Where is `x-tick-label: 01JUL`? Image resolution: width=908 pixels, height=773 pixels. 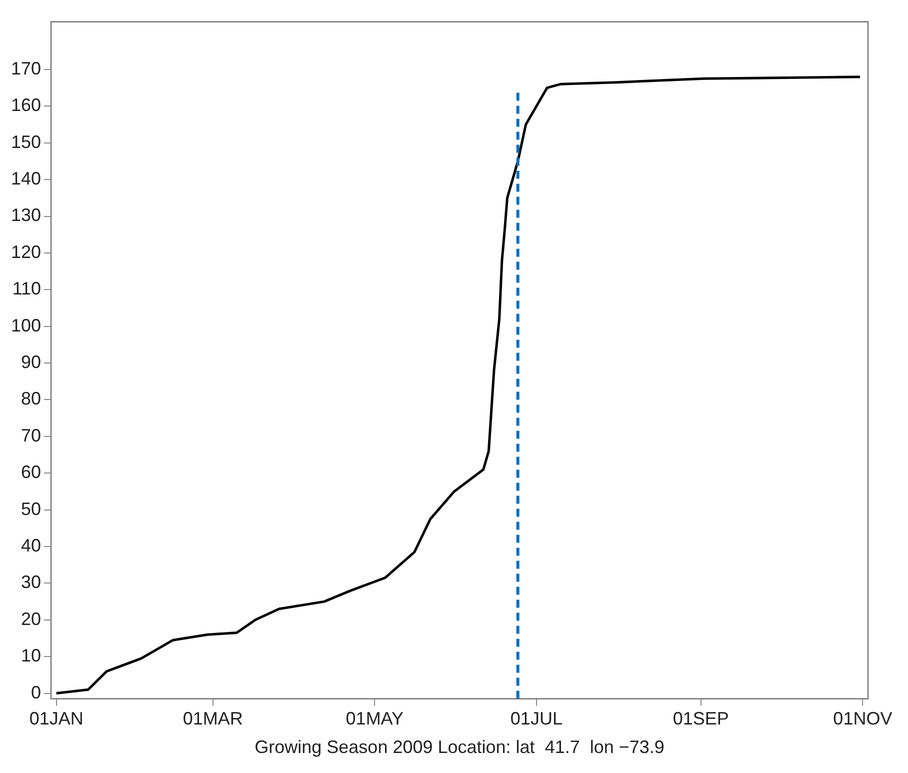 x-tick-label: 01JUL is located at coordinates (536, 718).